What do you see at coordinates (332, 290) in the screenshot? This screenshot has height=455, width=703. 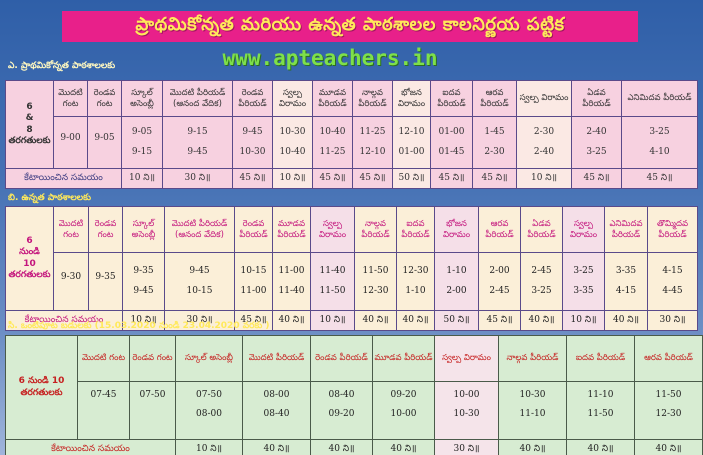 I see `end-time: 11-50` at bounding box center [332, 290].